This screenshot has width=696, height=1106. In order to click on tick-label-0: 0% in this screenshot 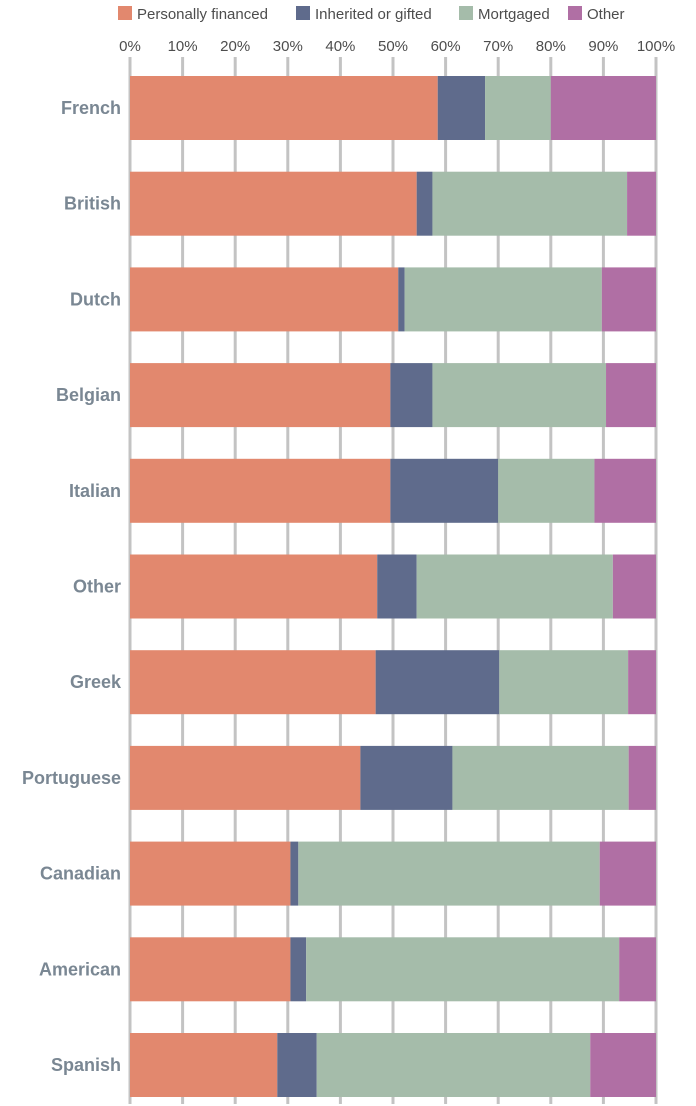, I will do `click(130, 46)`.